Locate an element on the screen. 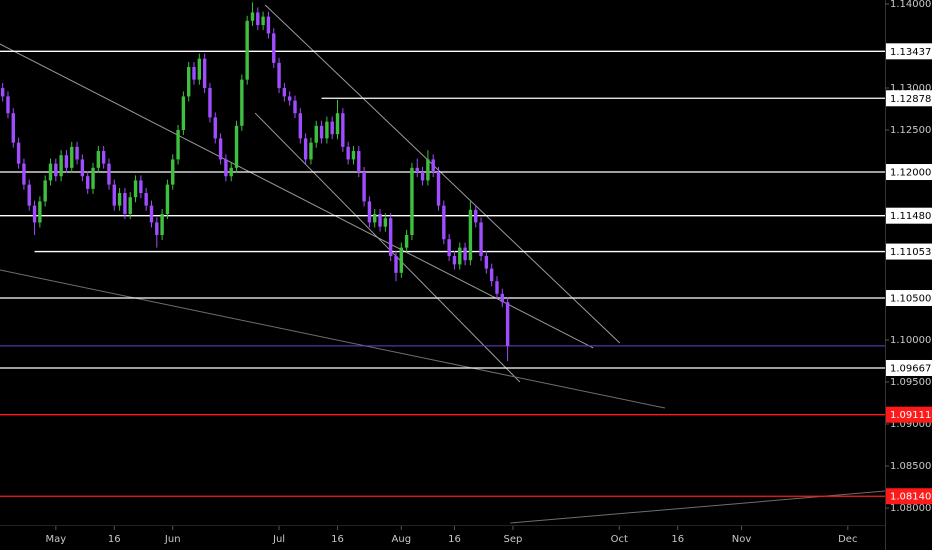  x-tick-label: Aug is located at coordinates (402, 539).